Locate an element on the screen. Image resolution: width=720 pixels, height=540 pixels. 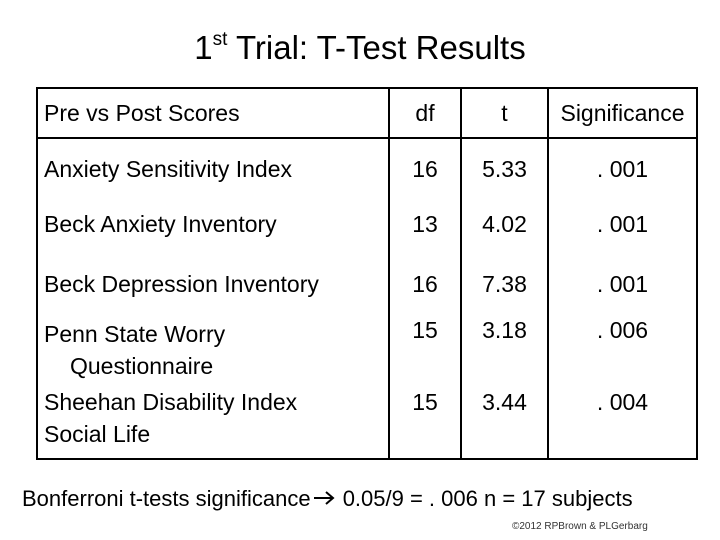
measure-name: Penn State Worry is located at coordinates (135, 334).